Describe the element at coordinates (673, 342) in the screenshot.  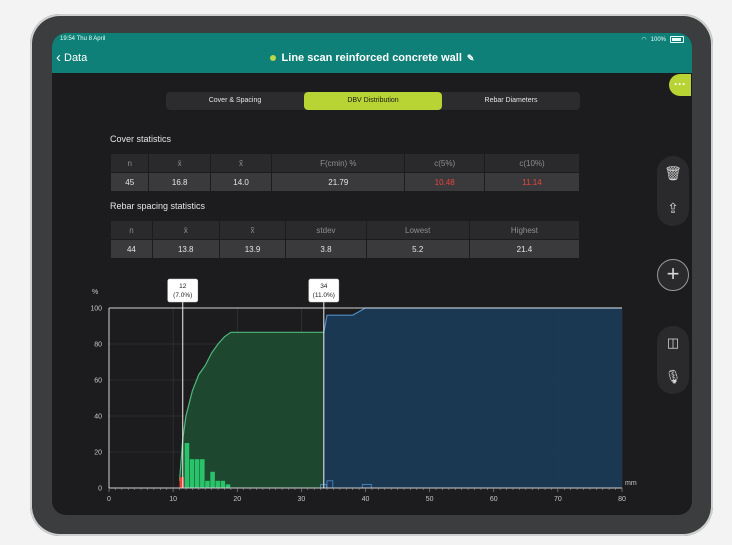
I see `split-view-icon: ◫` at that location.